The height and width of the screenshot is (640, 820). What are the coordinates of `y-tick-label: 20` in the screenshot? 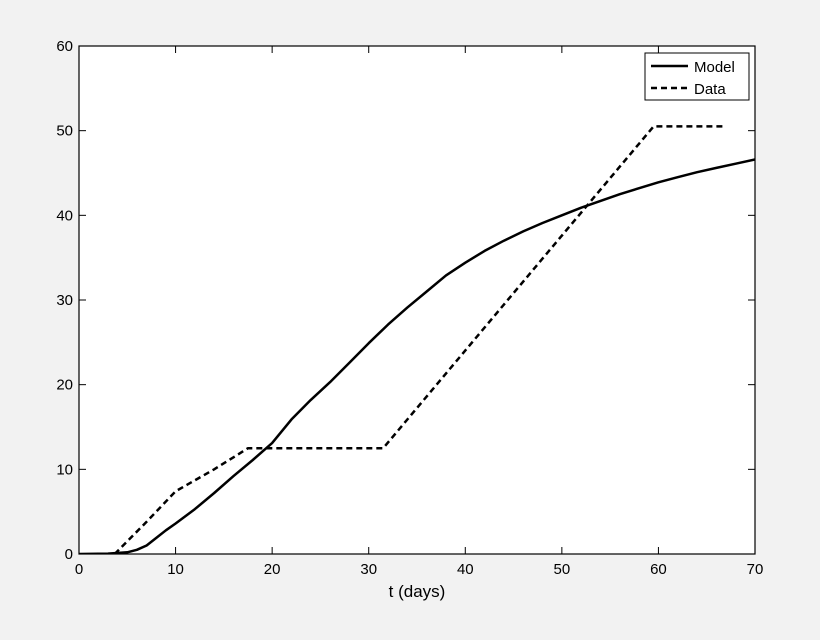 It's located at (64, 385).